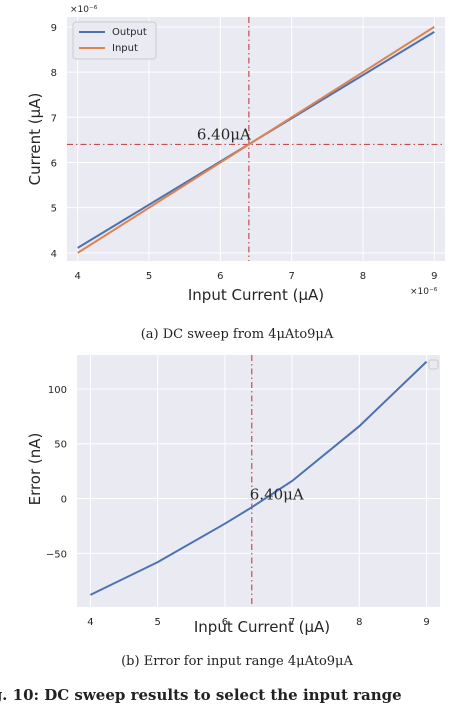 This screenshot has width=474, height=704. What do you see at coordinates (54, 73) in the screenshot?
I see `y-tick-label: 8` at bounding box center [54, 73].